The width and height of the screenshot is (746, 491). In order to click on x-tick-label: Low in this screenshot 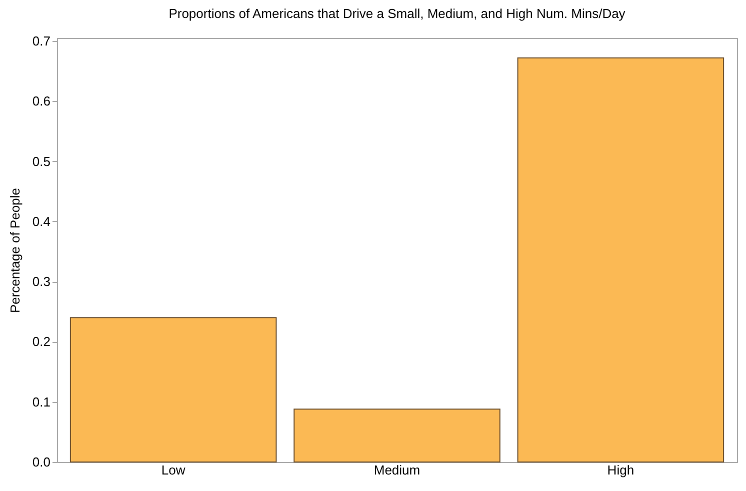, I will do `click(173, 470)`.